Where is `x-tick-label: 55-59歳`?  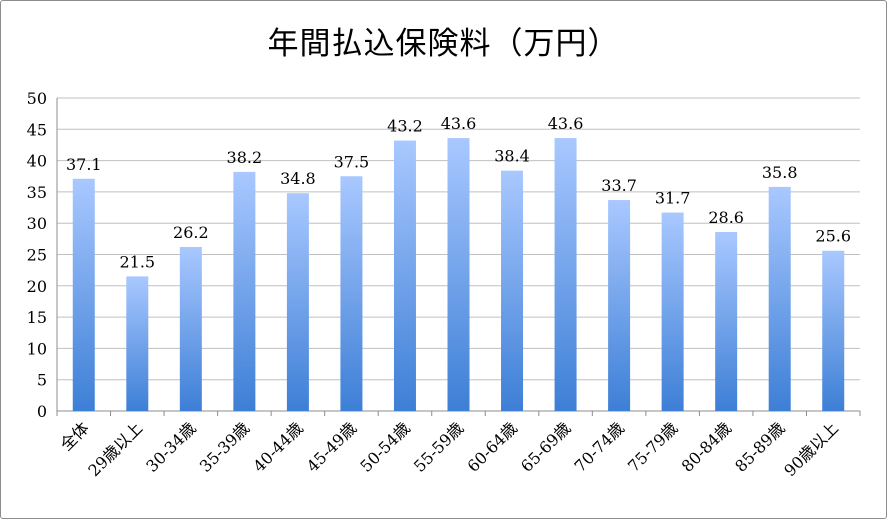 x-tick-label: 55-59歳 is located at coordinates (438, 446).